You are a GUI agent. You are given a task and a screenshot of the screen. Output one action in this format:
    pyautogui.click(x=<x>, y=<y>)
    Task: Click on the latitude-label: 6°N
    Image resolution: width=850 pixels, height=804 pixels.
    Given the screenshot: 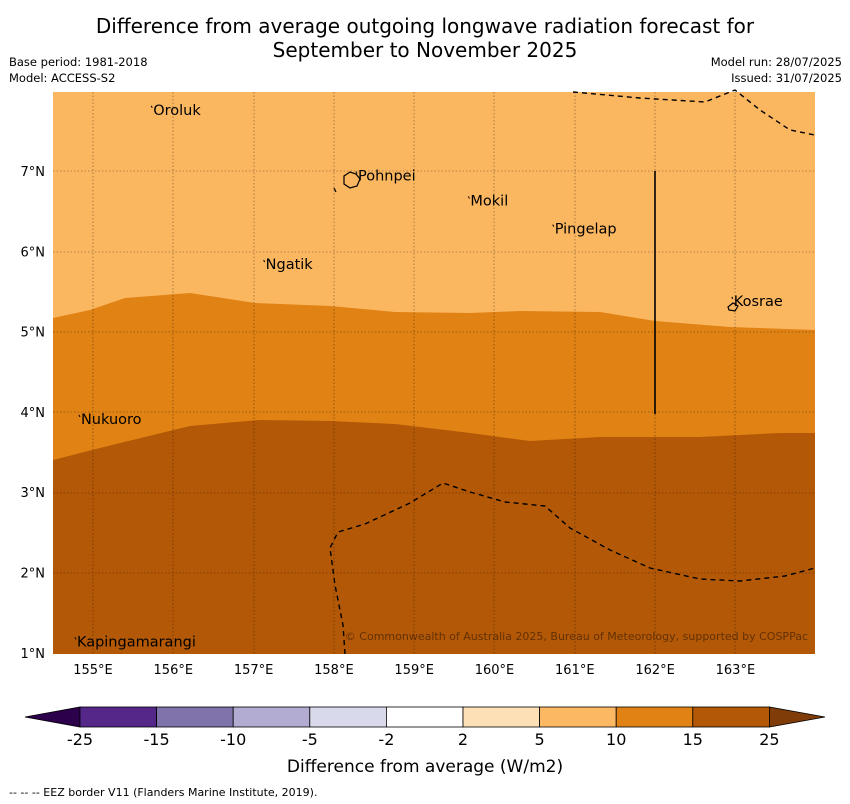 What is the action you would take?
    pyautogui.click(x=33, y=252)
    